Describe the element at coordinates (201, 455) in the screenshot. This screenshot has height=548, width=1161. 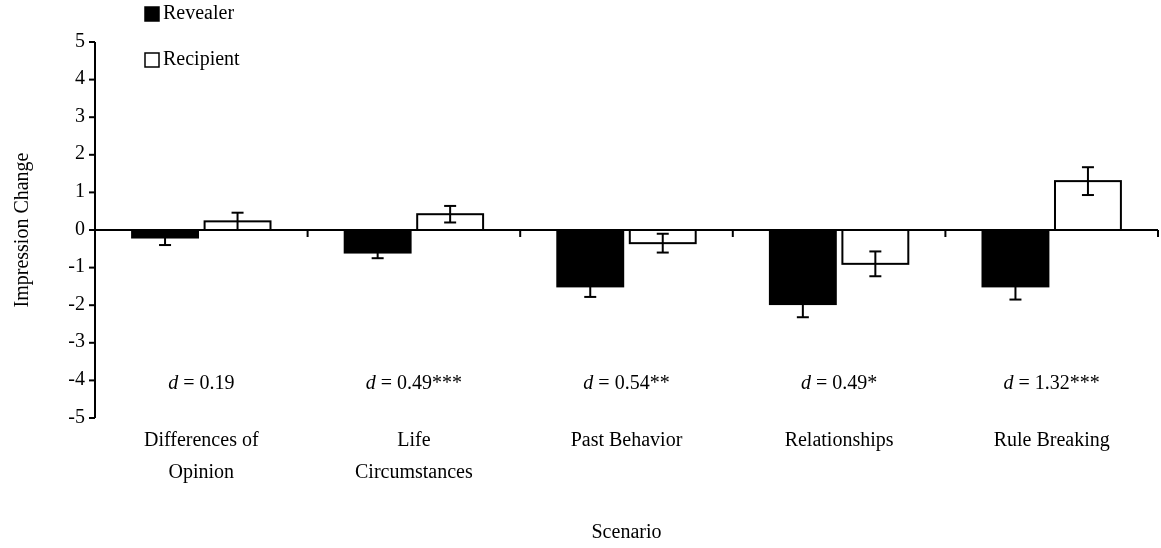
I see `x-tick-label: Differences of Opinion` at that location.